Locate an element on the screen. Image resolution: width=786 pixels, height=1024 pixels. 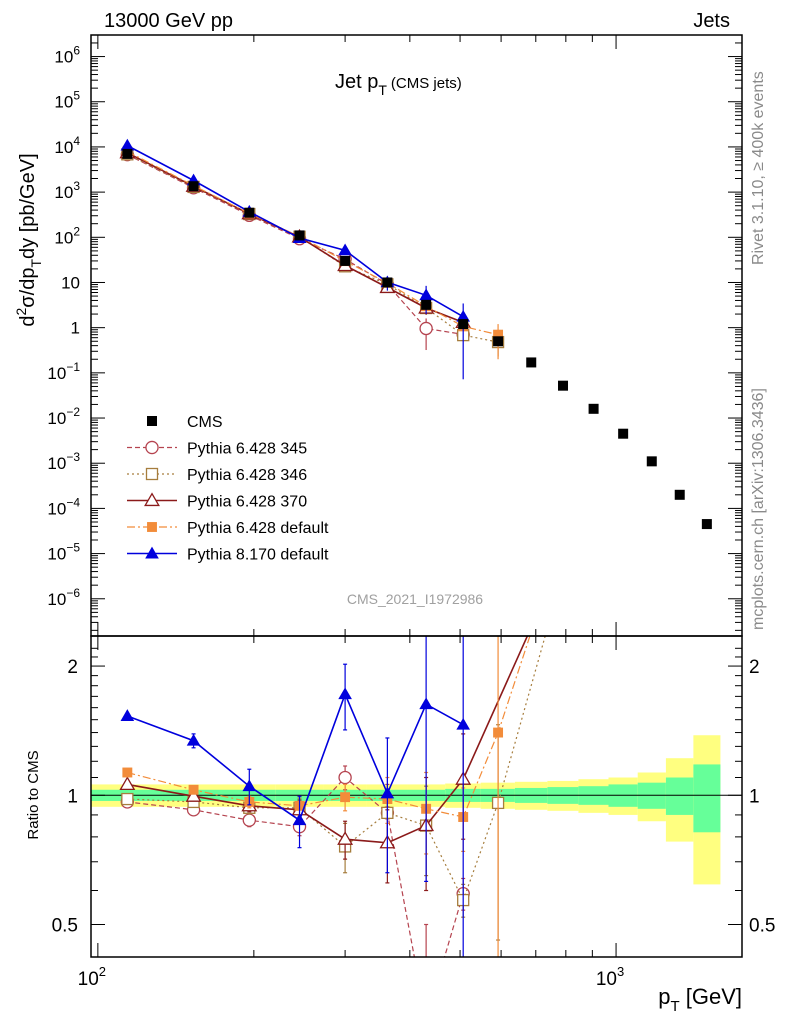
ratio-y-tick-label: 1 is located at coordinates (72, 796).